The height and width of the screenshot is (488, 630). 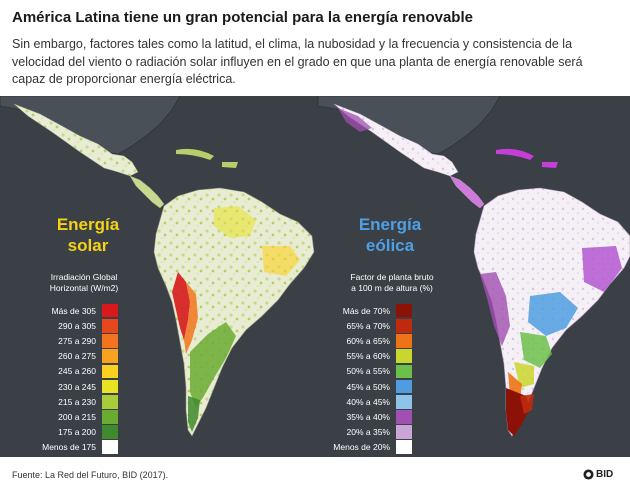 I want to click on wind-legend-label: 40% a 45%, so click(x=368, y=401).